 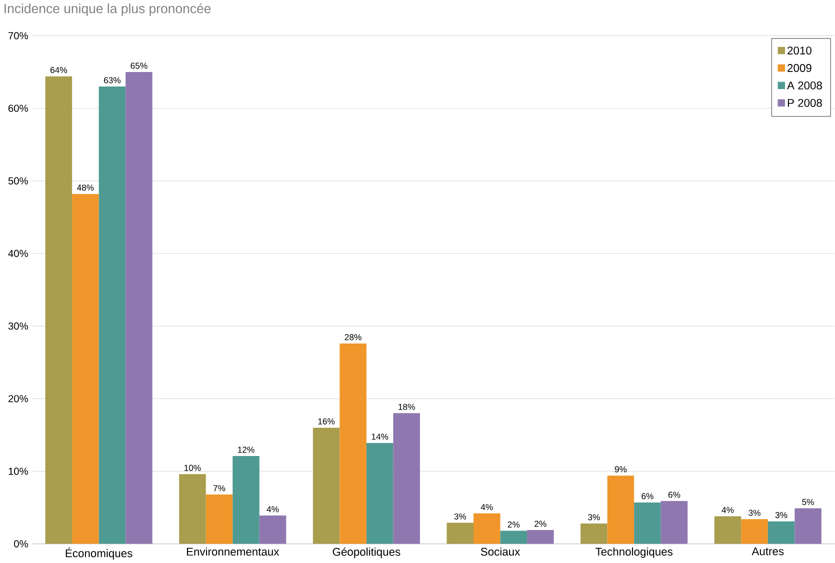 I want to click on y-tick-label: 30%, so click(x=18, y=326).